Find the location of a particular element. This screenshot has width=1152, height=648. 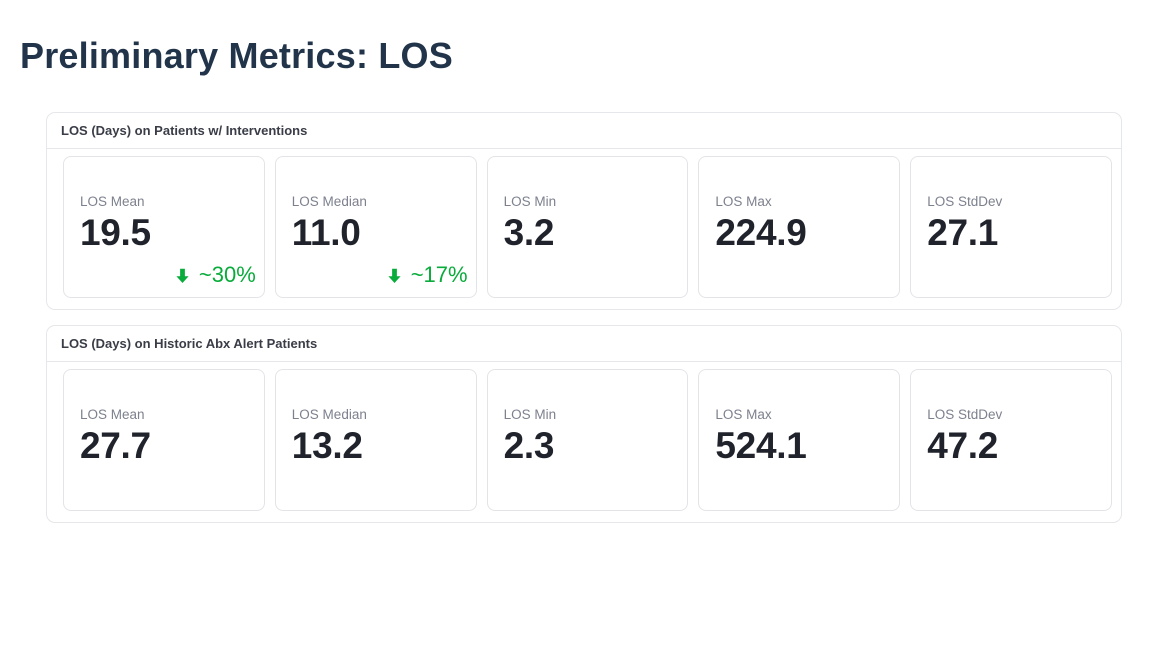

panel-header: LOS (Days) on Patients w/ Interventions is located at coordinates (584, 131).